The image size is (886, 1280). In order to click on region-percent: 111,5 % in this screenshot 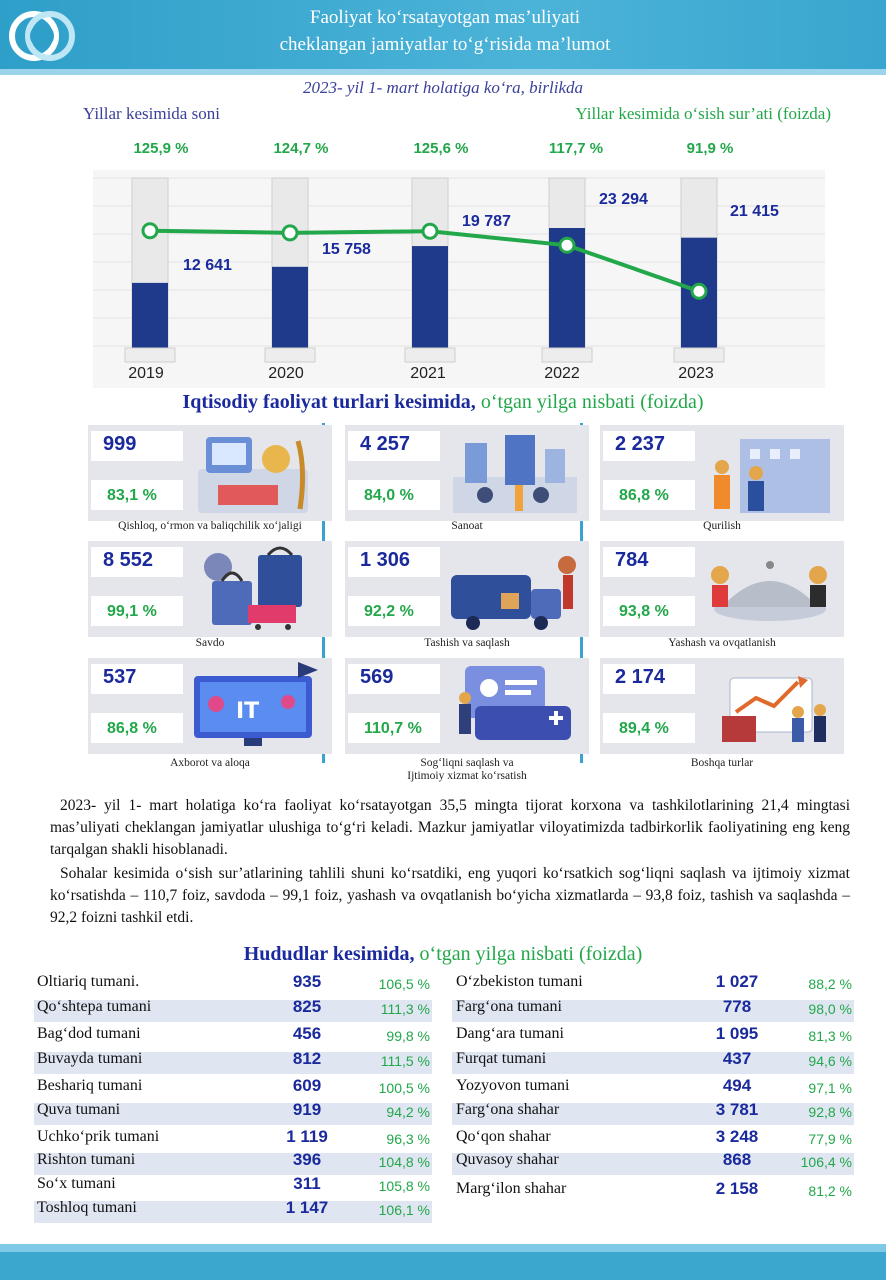, I will do `click(405, 1061)`.